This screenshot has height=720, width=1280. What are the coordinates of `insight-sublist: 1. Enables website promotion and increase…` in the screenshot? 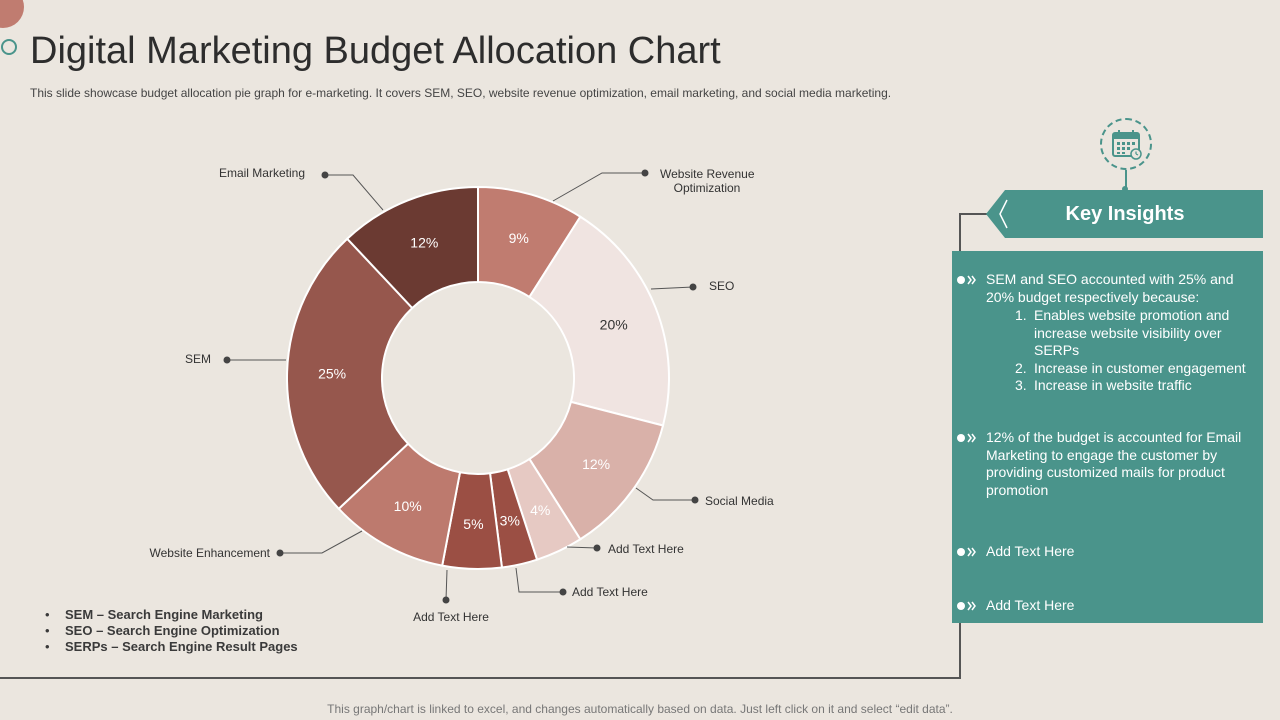 It's located at (1121, 351).